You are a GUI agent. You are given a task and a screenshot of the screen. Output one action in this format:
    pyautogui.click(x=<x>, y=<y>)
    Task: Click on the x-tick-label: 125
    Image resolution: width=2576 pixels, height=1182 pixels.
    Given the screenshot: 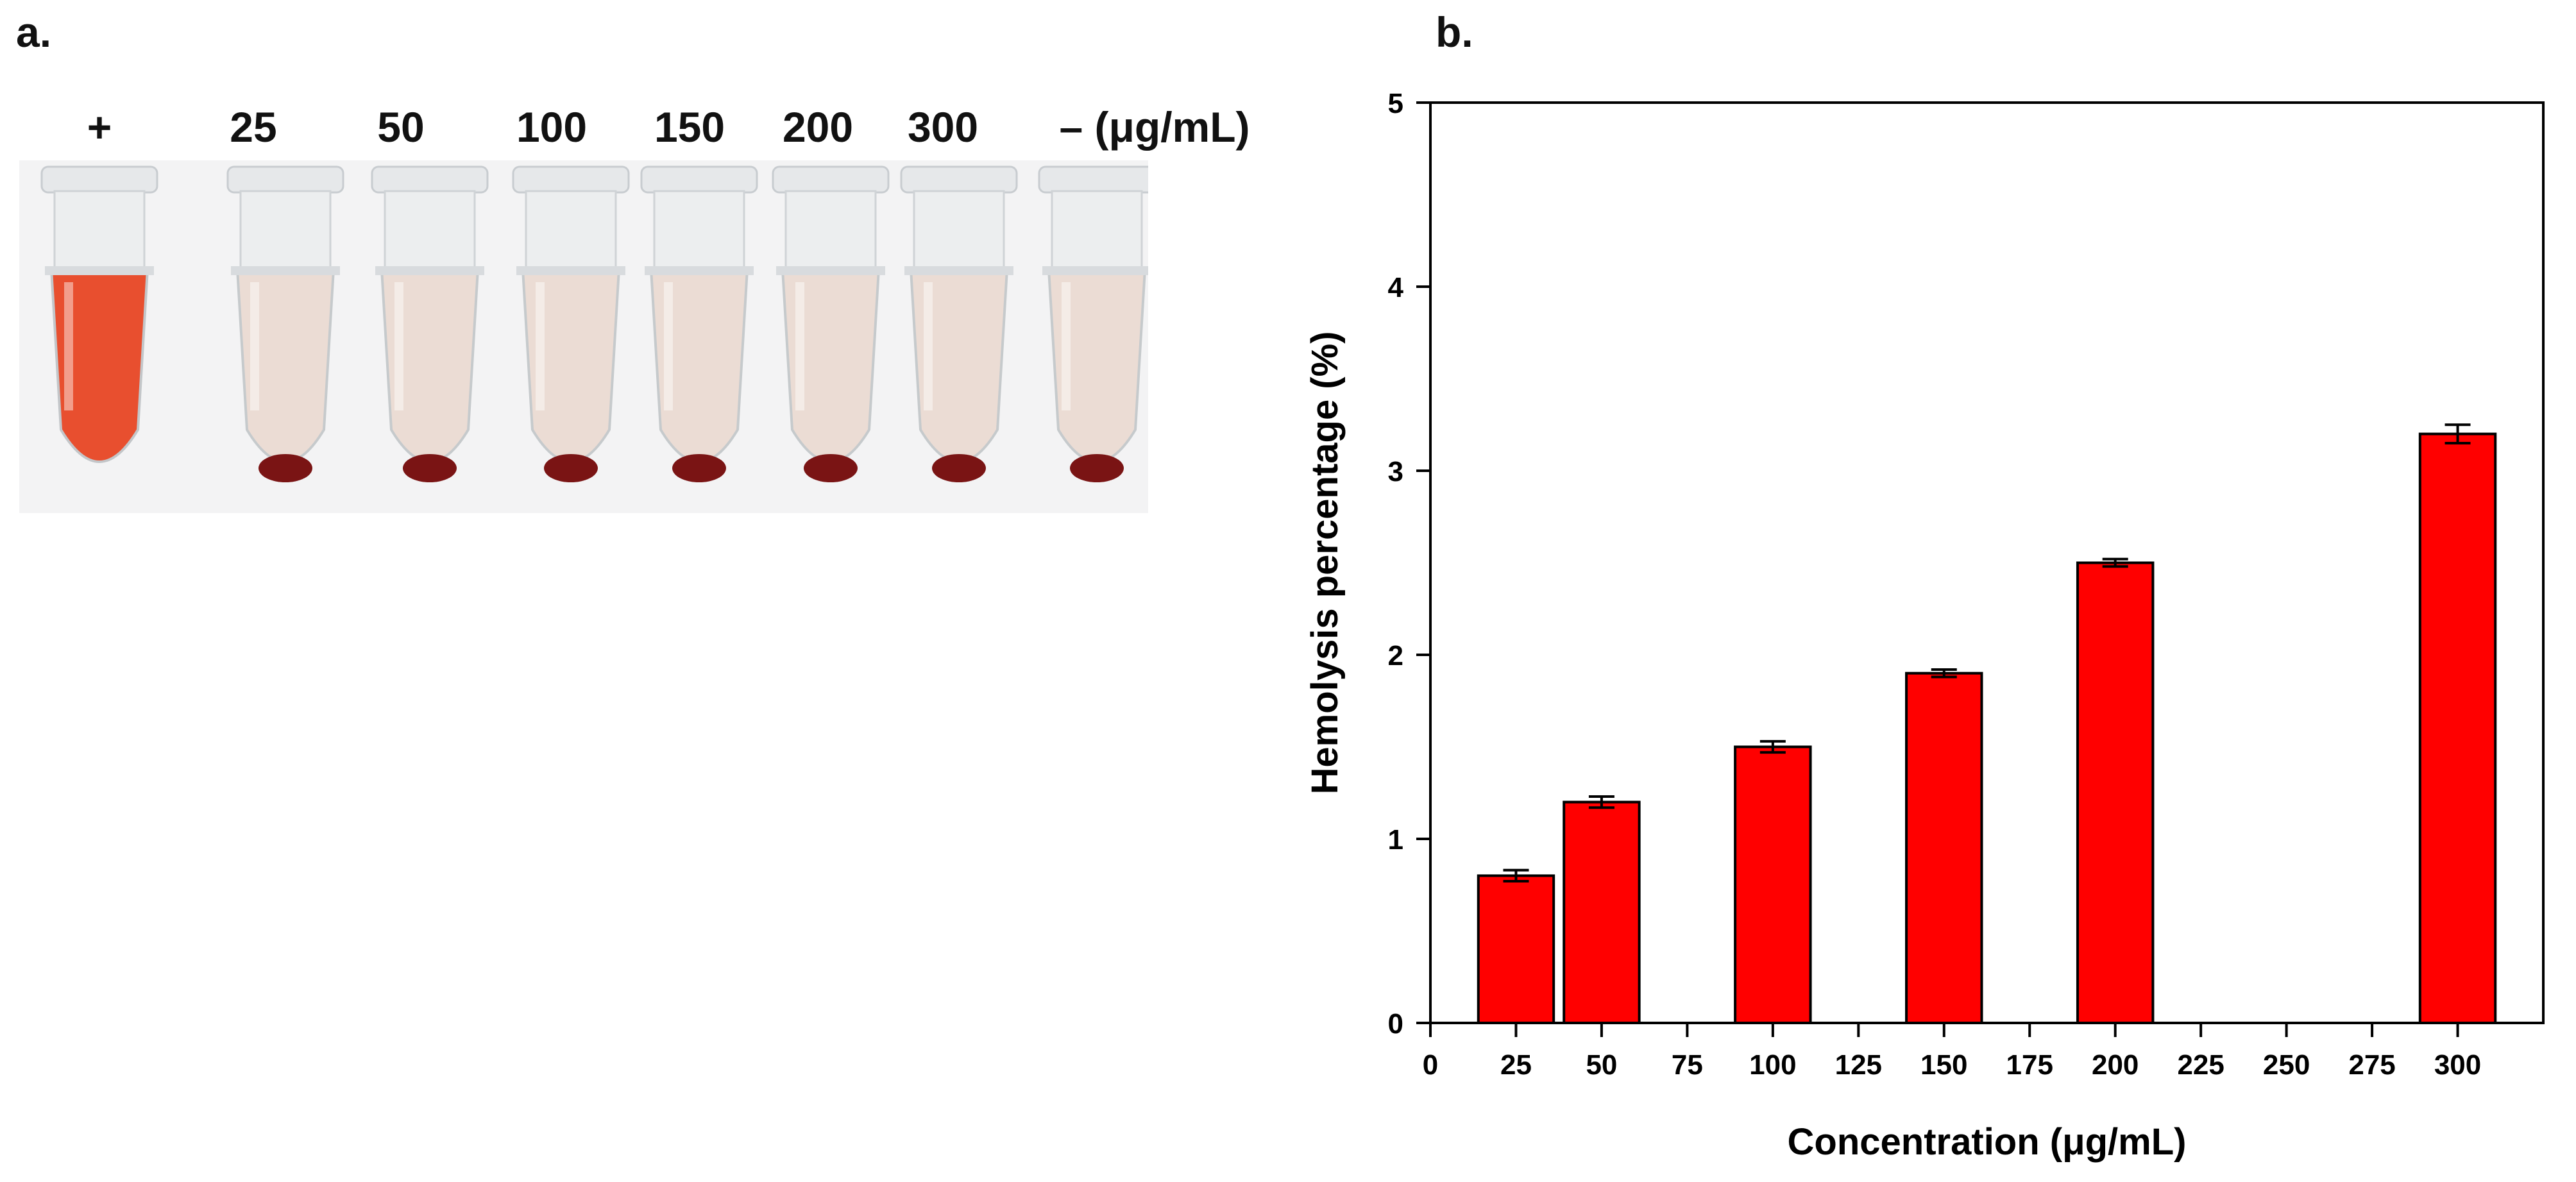 What is the action you would take?
    pyautogui.click(x=1858, y=1065)
    